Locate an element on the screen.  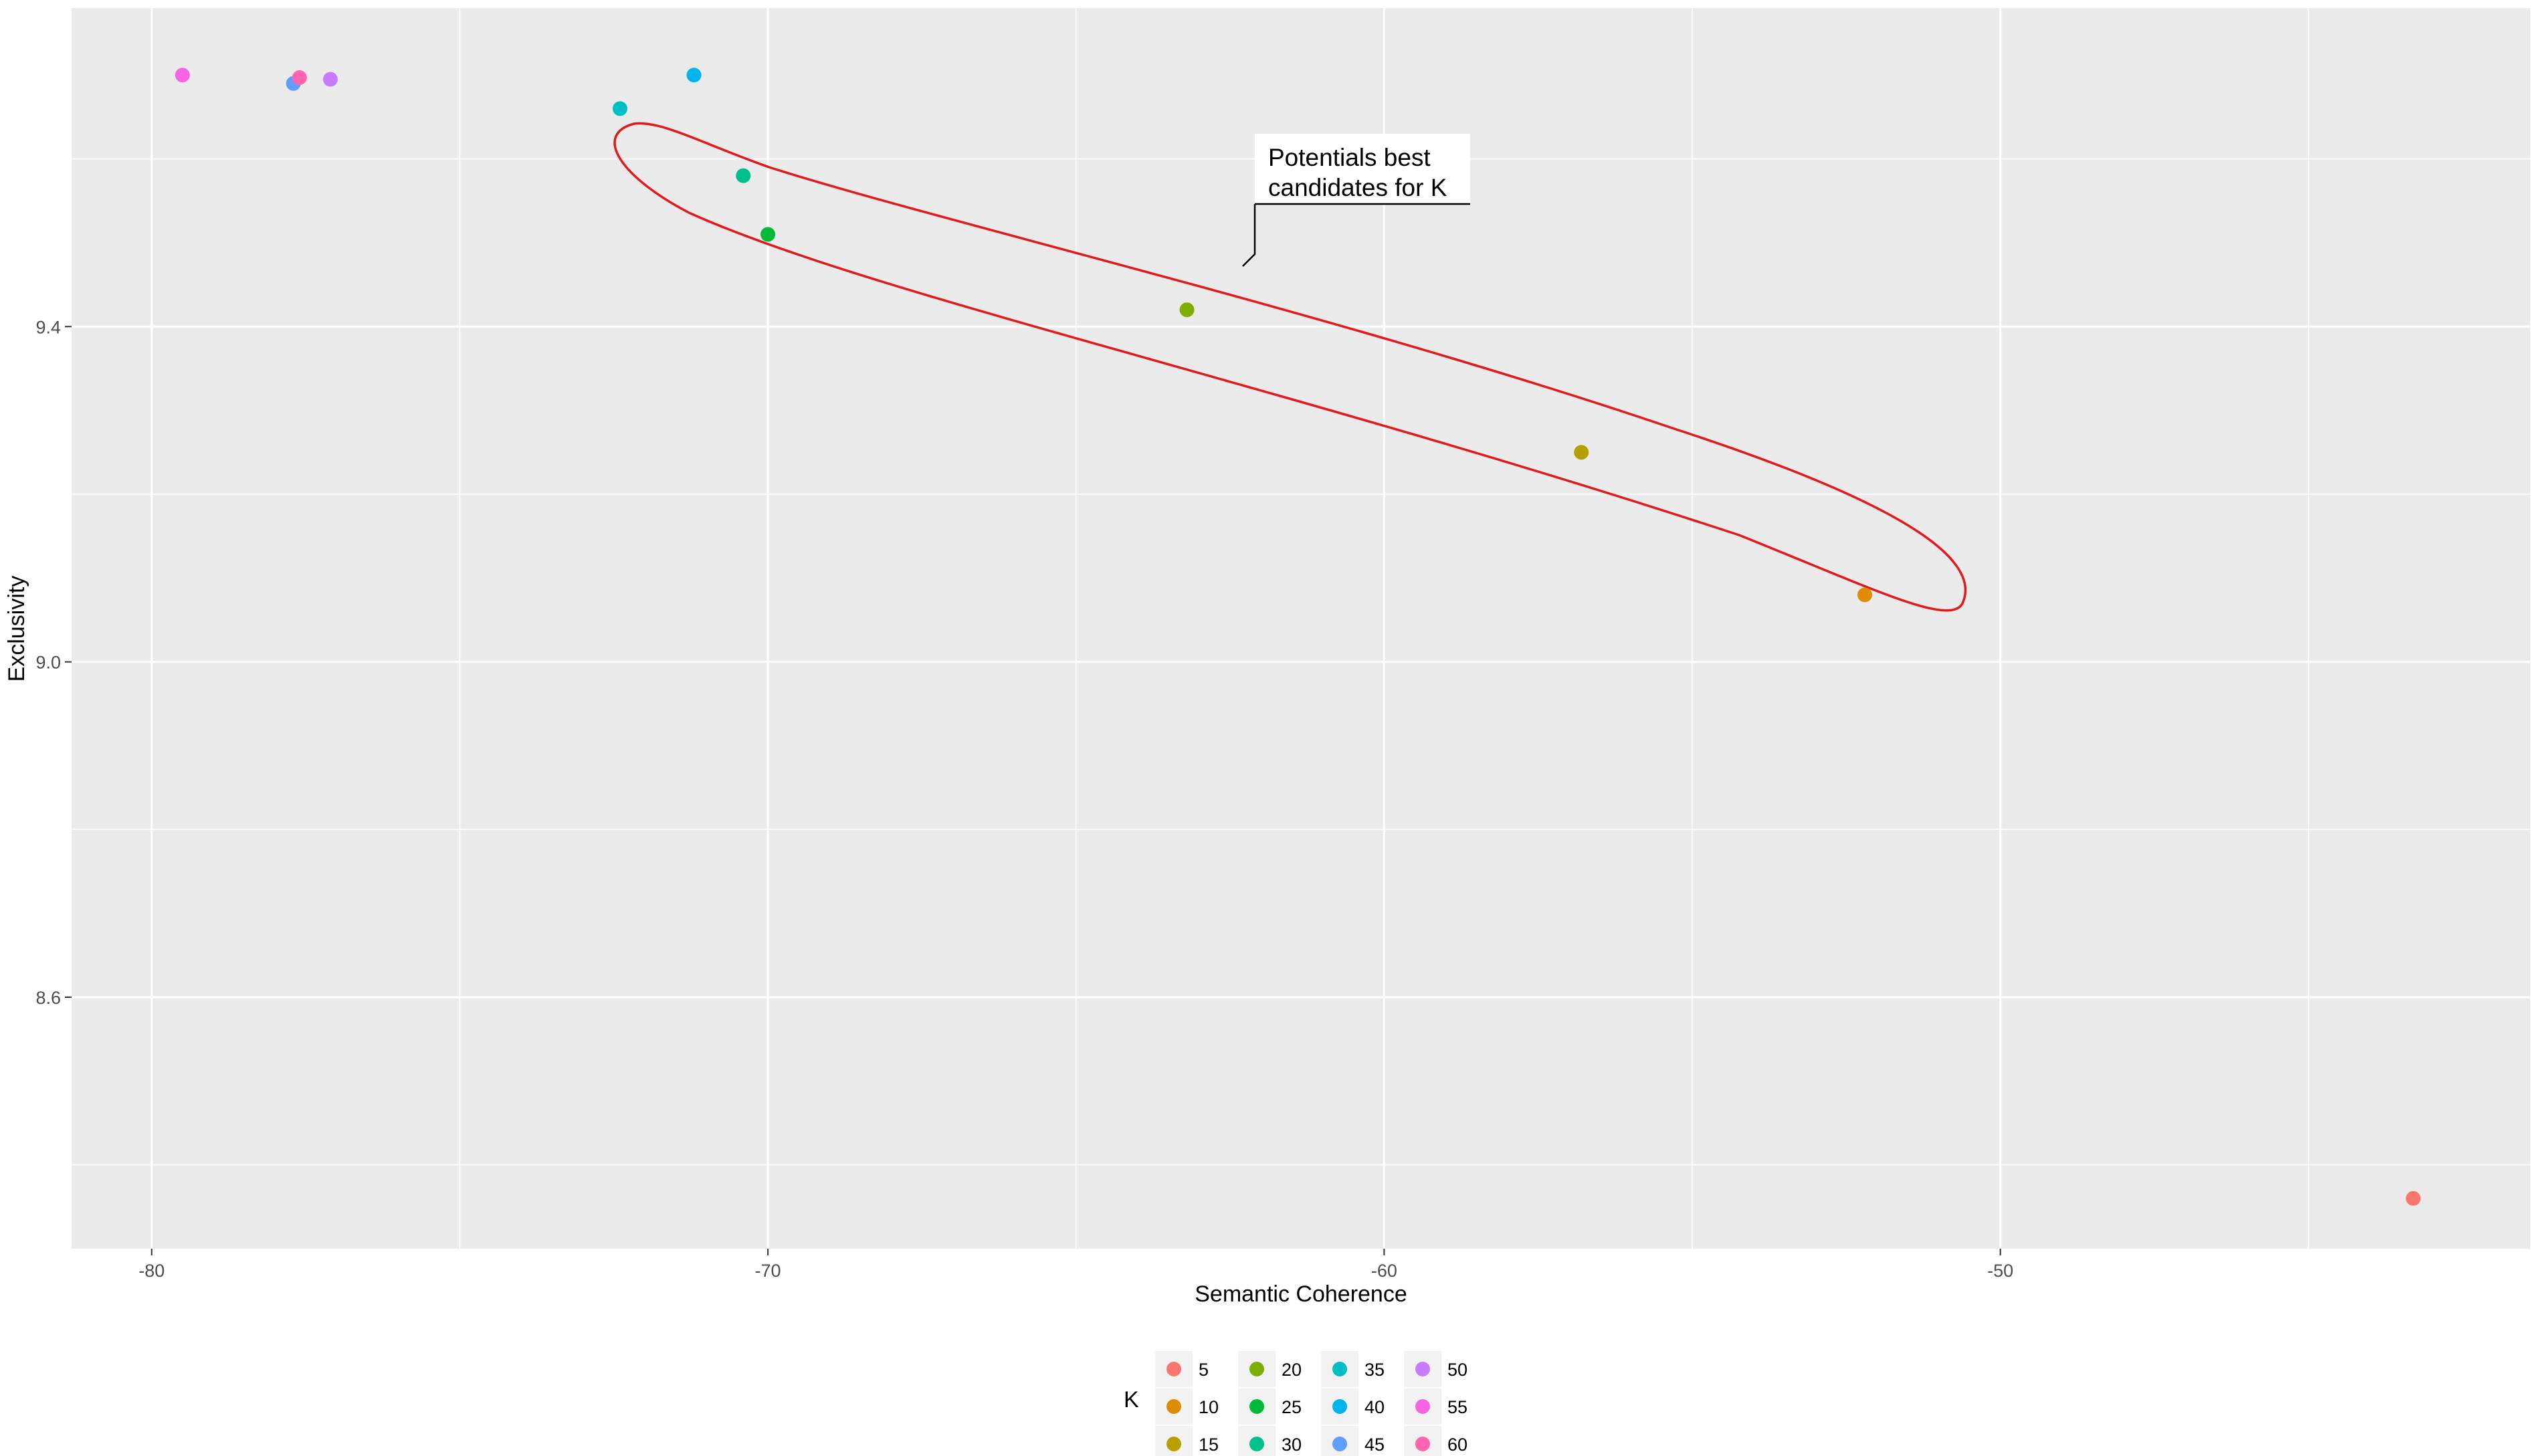
x-axis-title: Semantic Coherence is located at coordinates (1301, 1294).